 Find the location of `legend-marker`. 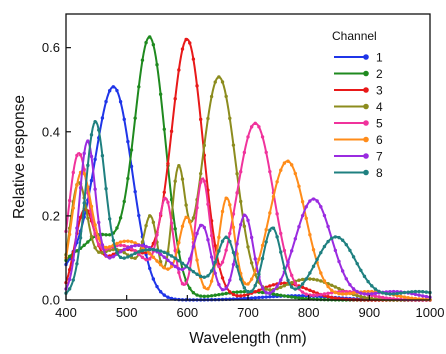

legend-marker is located at coordinates (366, 123).